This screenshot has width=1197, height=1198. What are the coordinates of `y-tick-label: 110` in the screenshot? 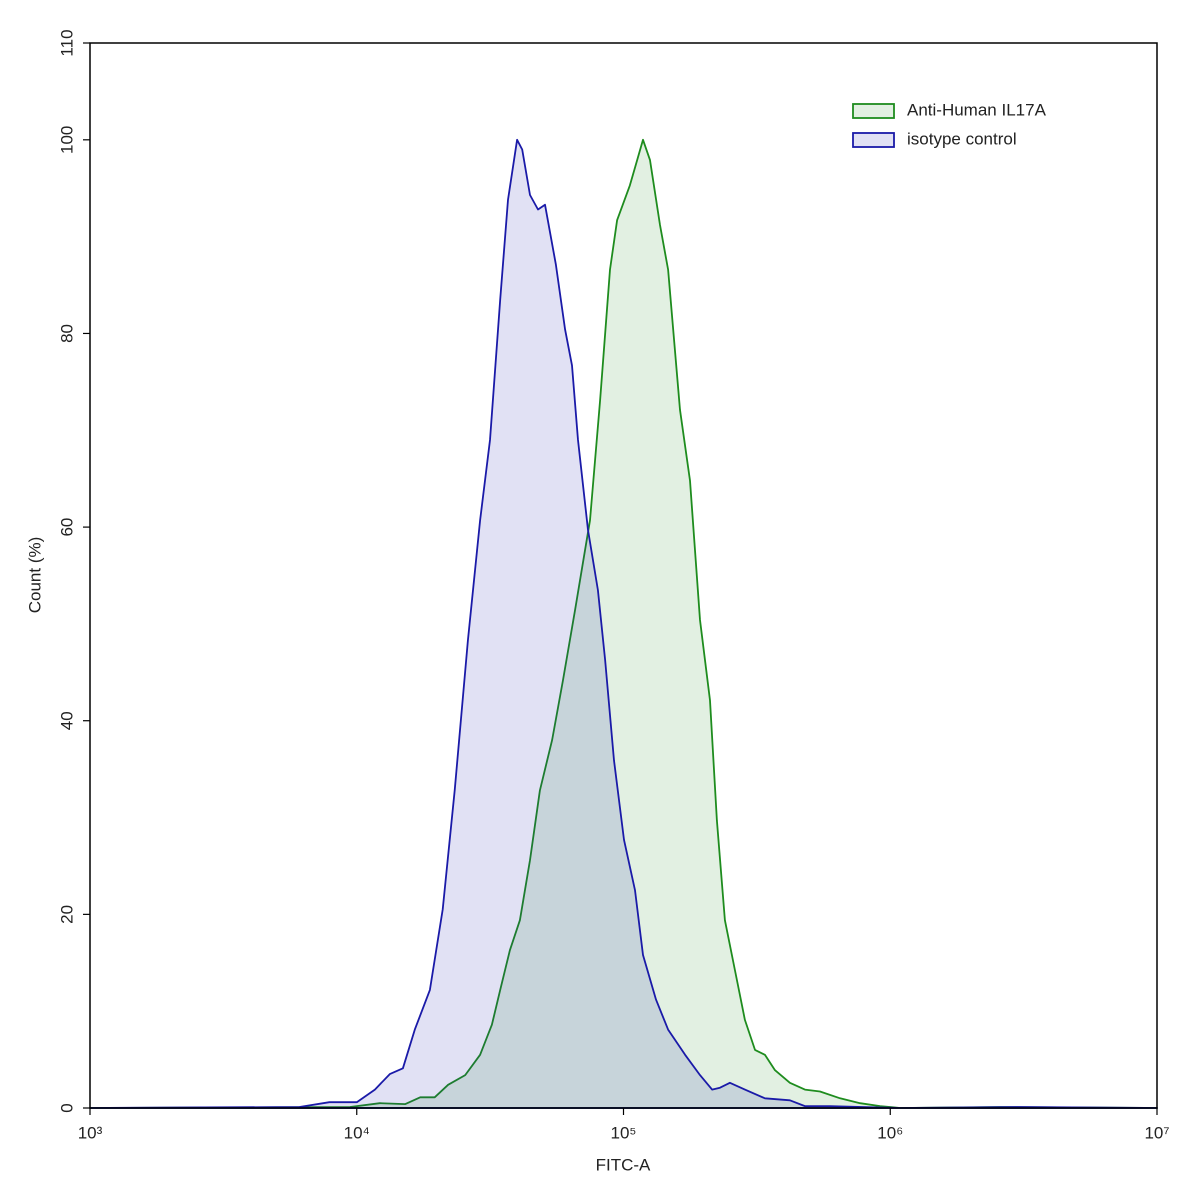 It's located at (66, 42).